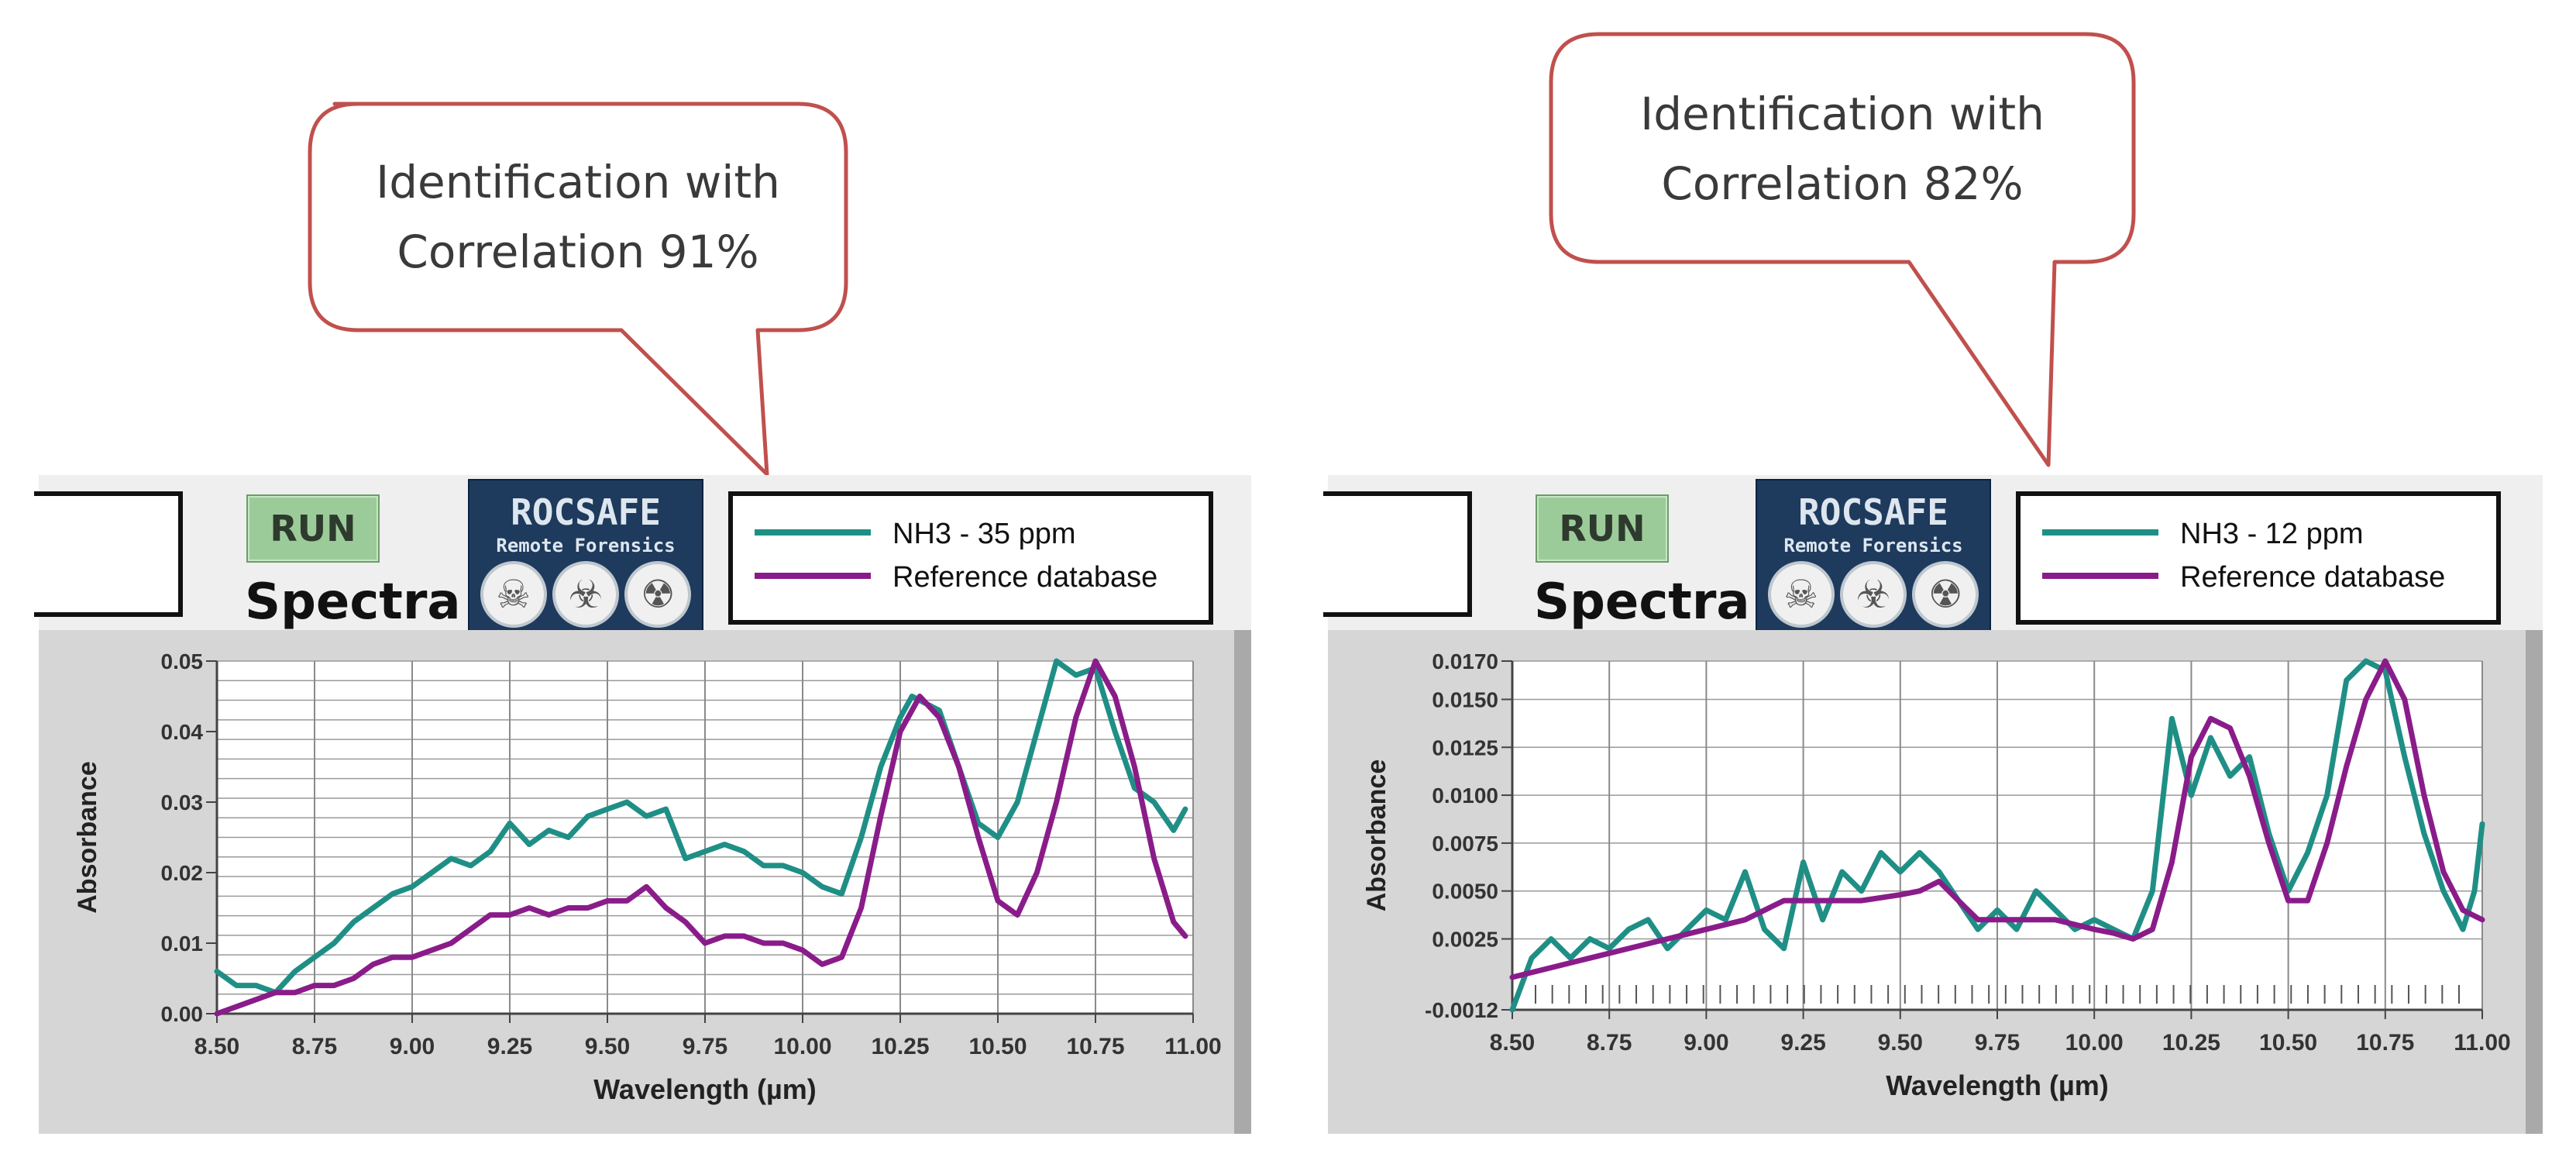 This screenshot has height=1171, width=2576. What do you see at coordinates (1465, 892) in the screenshot?
I see `y-tick-label: 0.0050` at bounding box center [1465, 892].